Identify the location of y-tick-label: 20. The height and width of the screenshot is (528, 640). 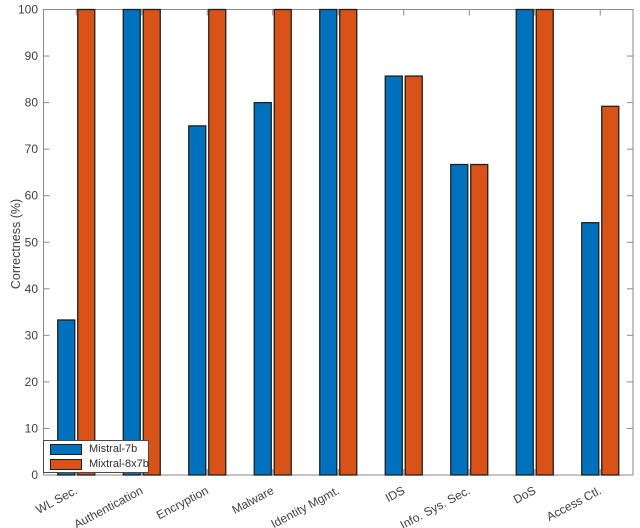
(32, 382).